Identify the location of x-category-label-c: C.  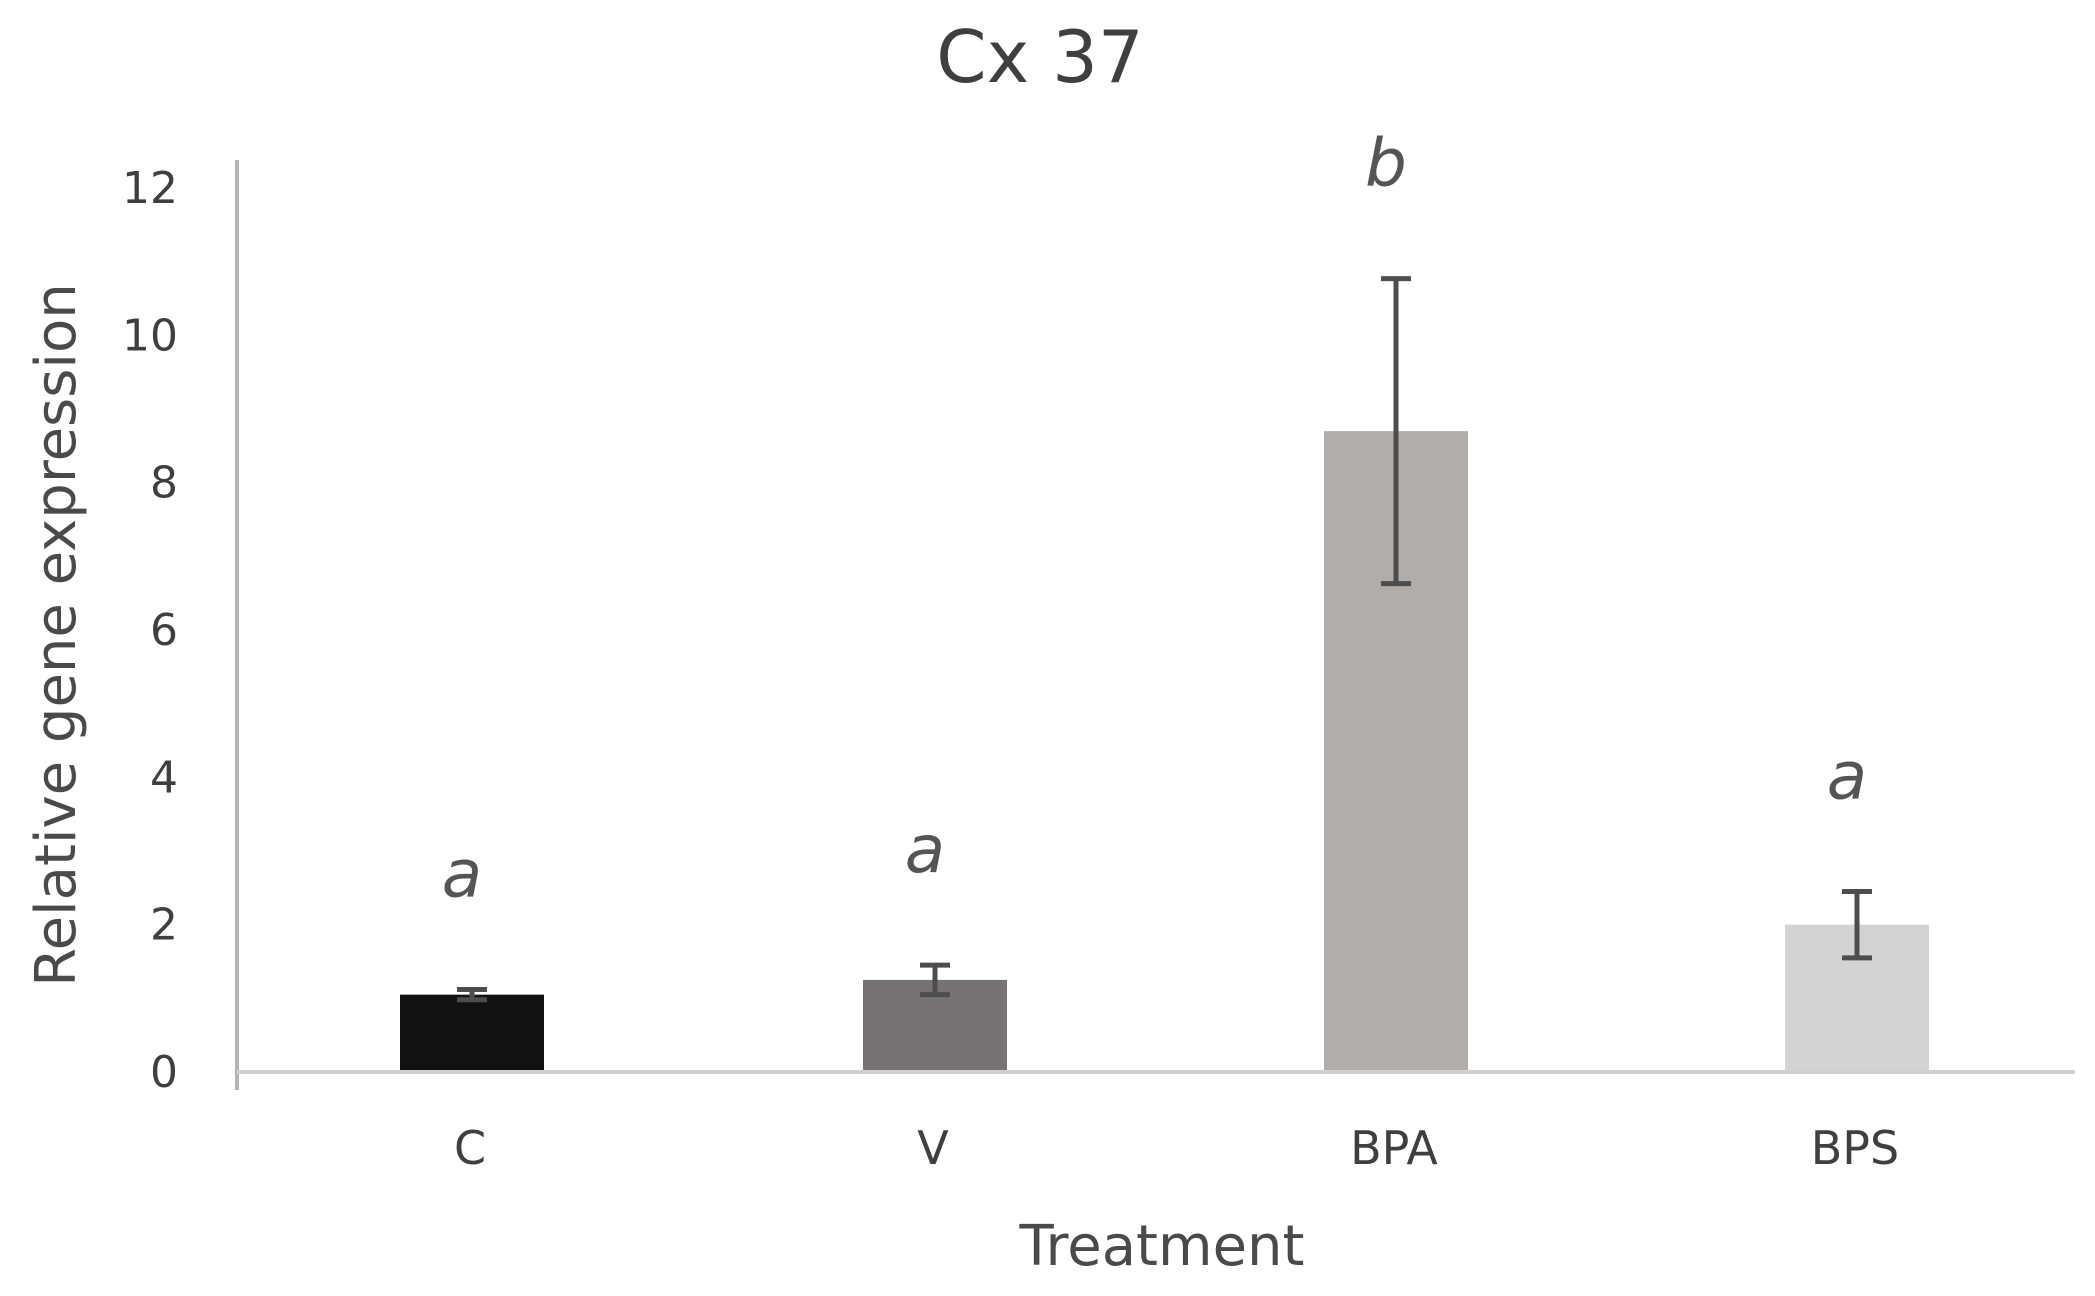
(470, 1148).